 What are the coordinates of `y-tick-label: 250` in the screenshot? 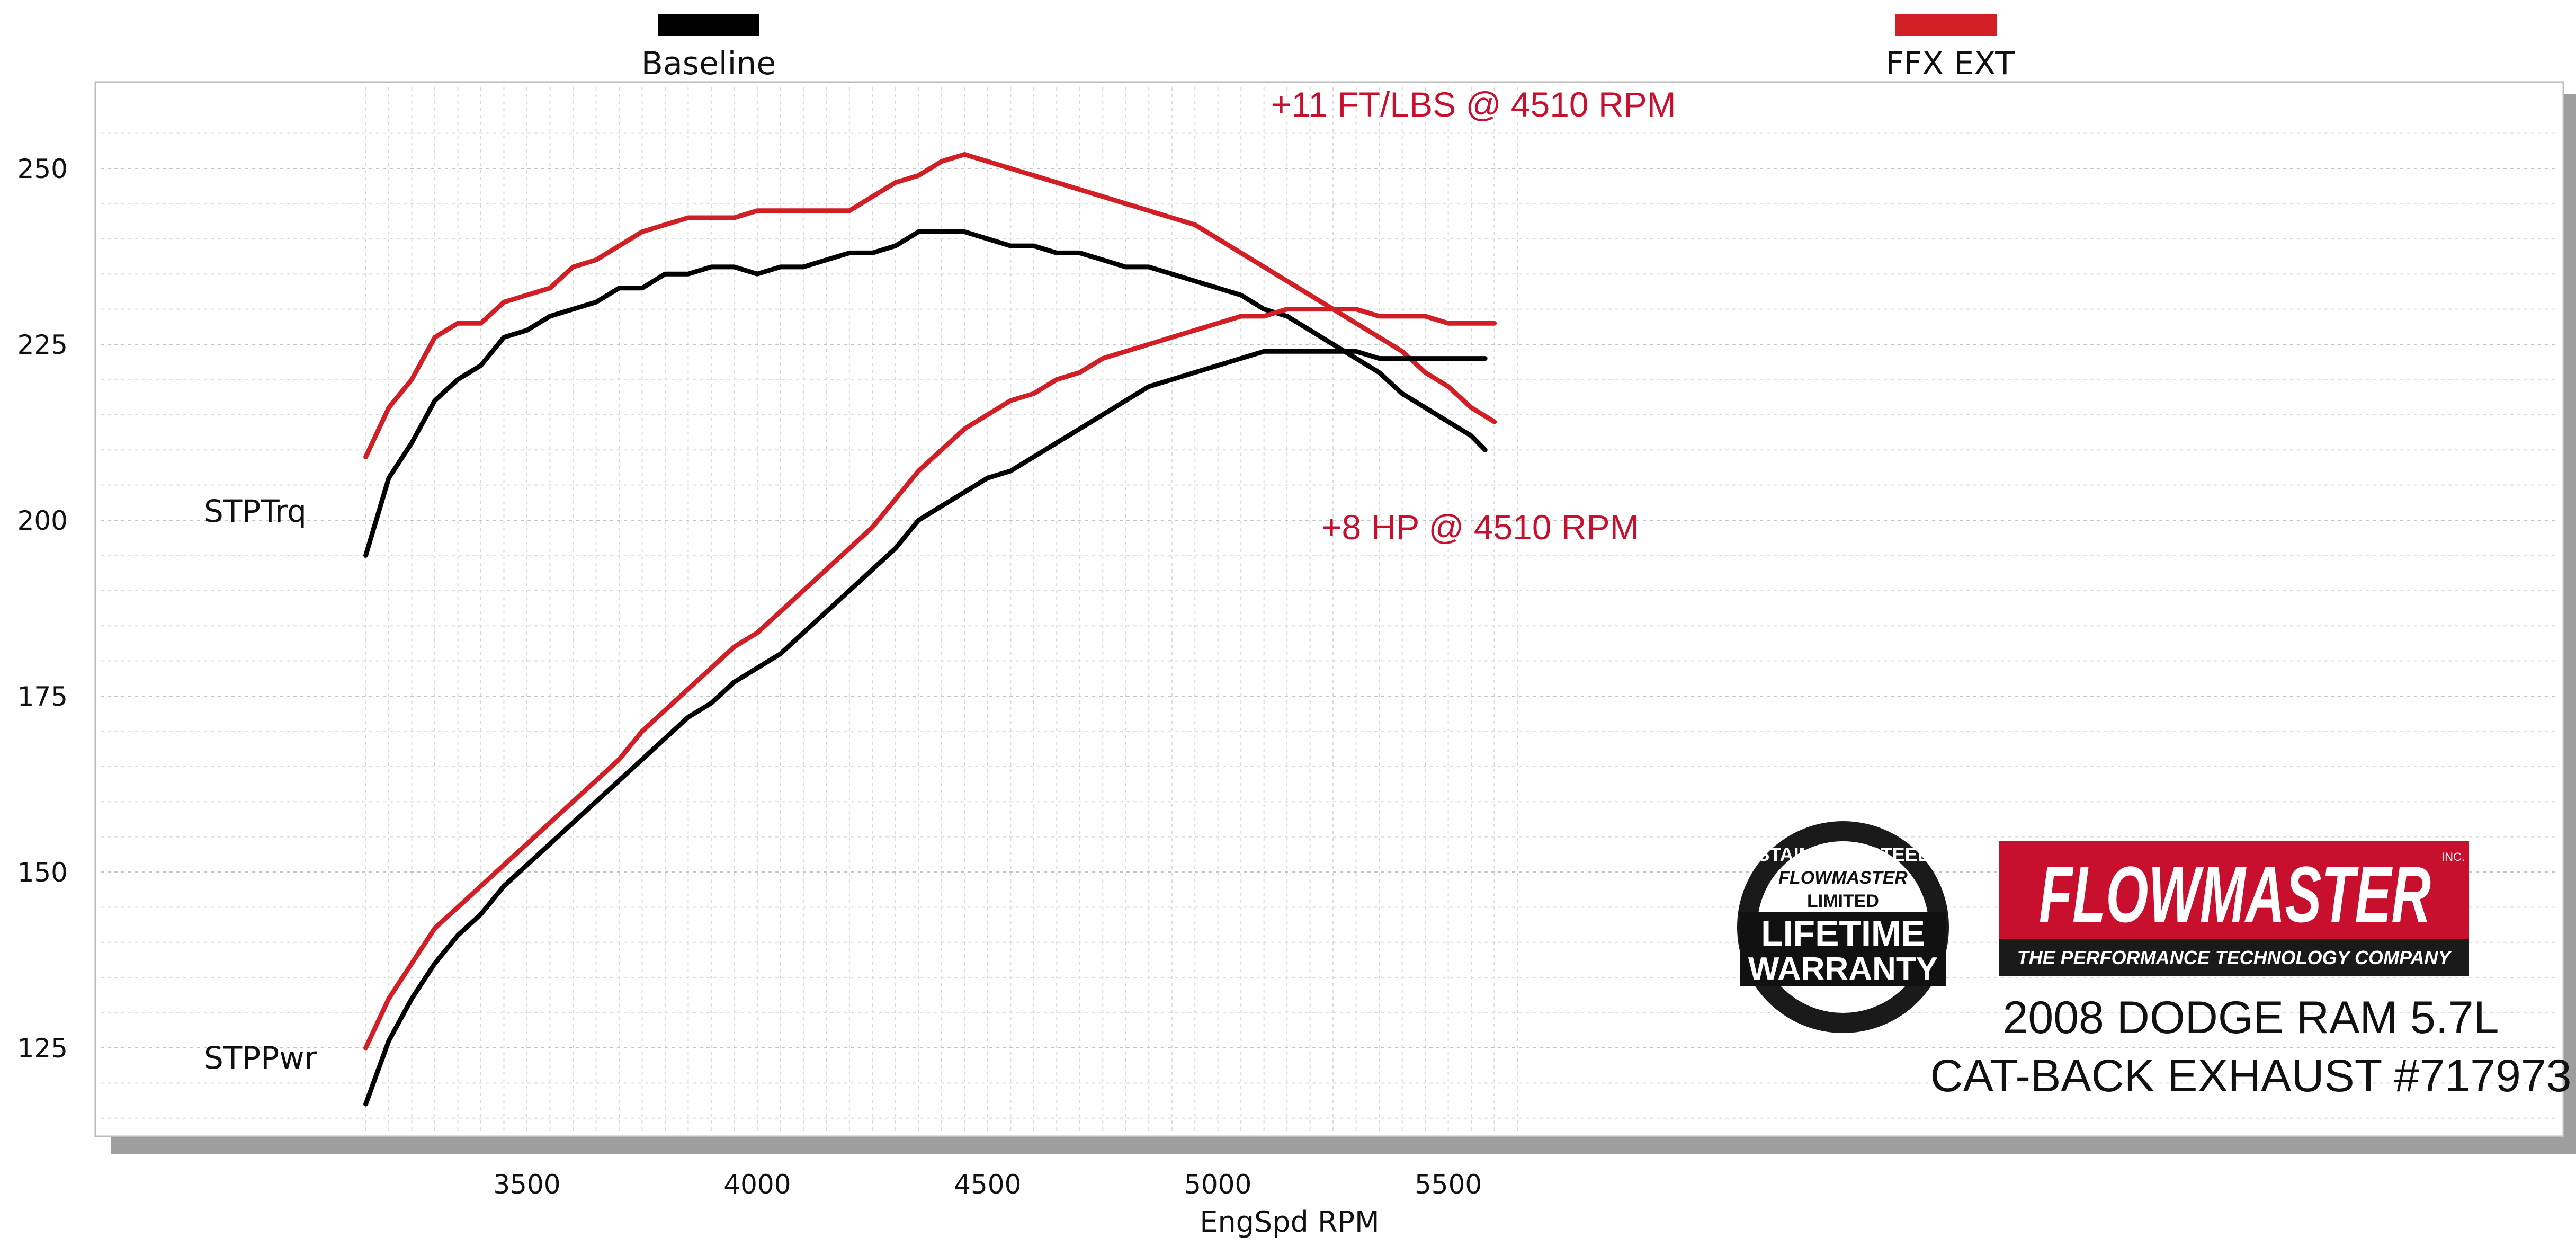 It's located at (42, 169).